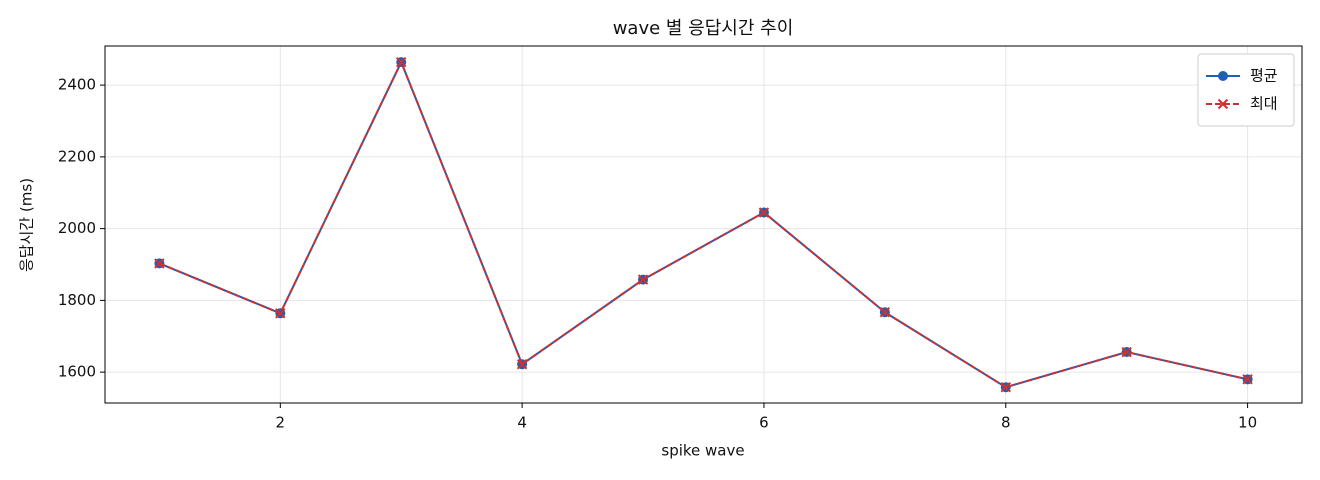  Describe the element at coordinates (1264, 104) in the screenshot. I see `legend-label: 최대` at that location.